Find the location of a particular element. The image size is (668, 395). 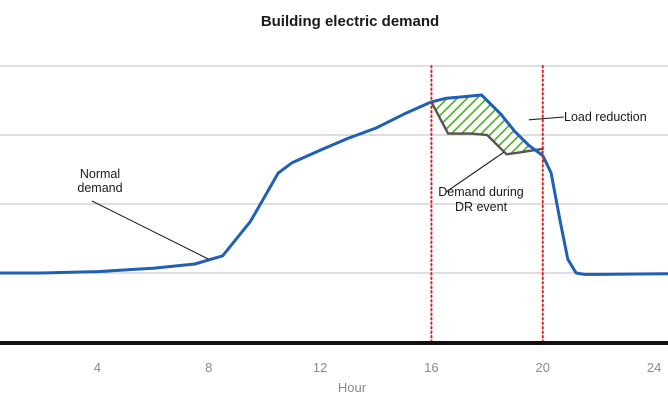

x-tick-12: 12 is located at coordinates (320, 367).